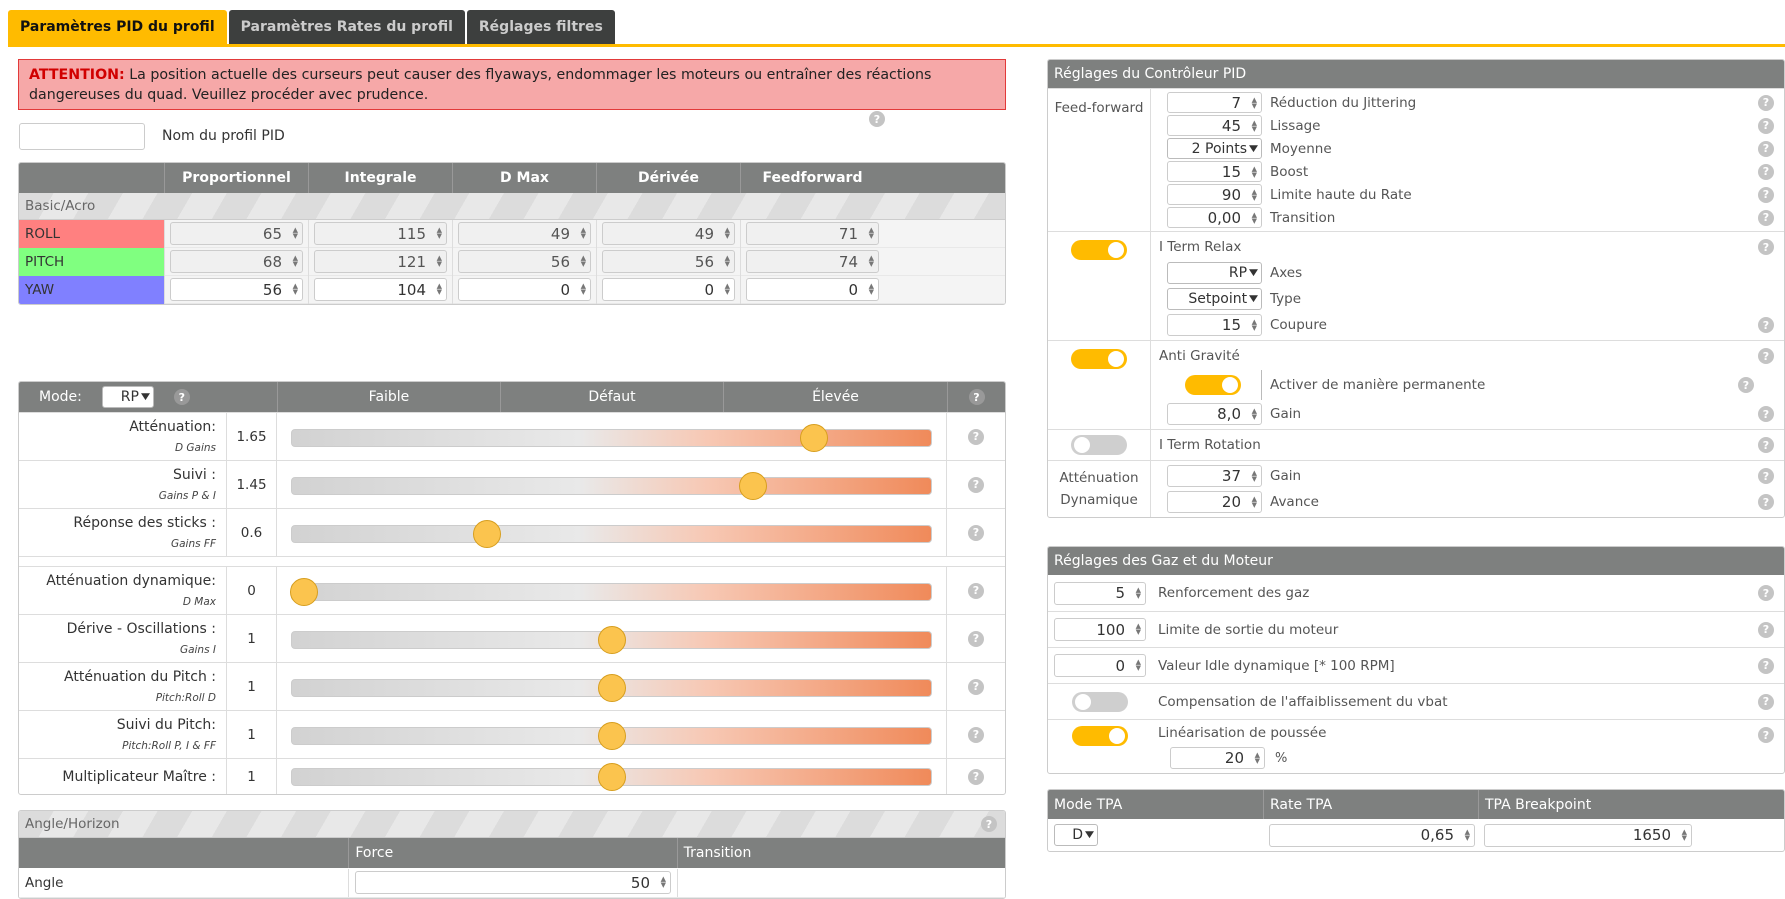 This screenshot has width=1785, height=899. What do you see at coordinates (1214, 476) in the screenshot?
I see `dyn-damp-gain-input: 37 ▲ ▼` at bounding box center [1214, 476].